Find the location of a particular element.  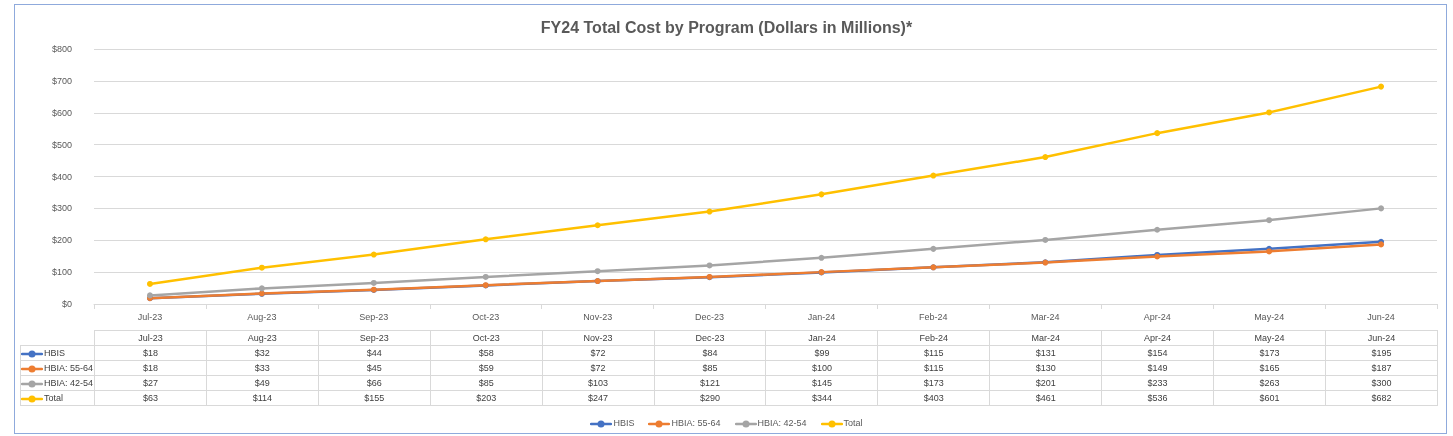

data-label: $130 is located at coordinates (1045, 368).